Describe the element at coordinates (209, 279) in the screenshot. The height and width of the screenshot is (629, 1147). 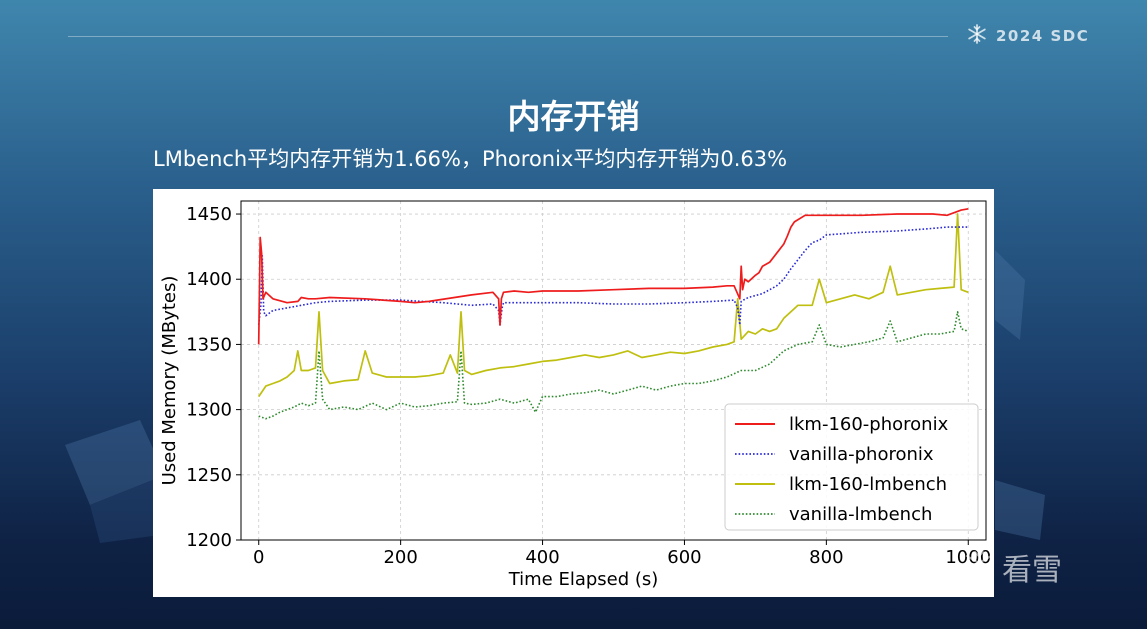
I see `y-tick-label: 1400` at that location.